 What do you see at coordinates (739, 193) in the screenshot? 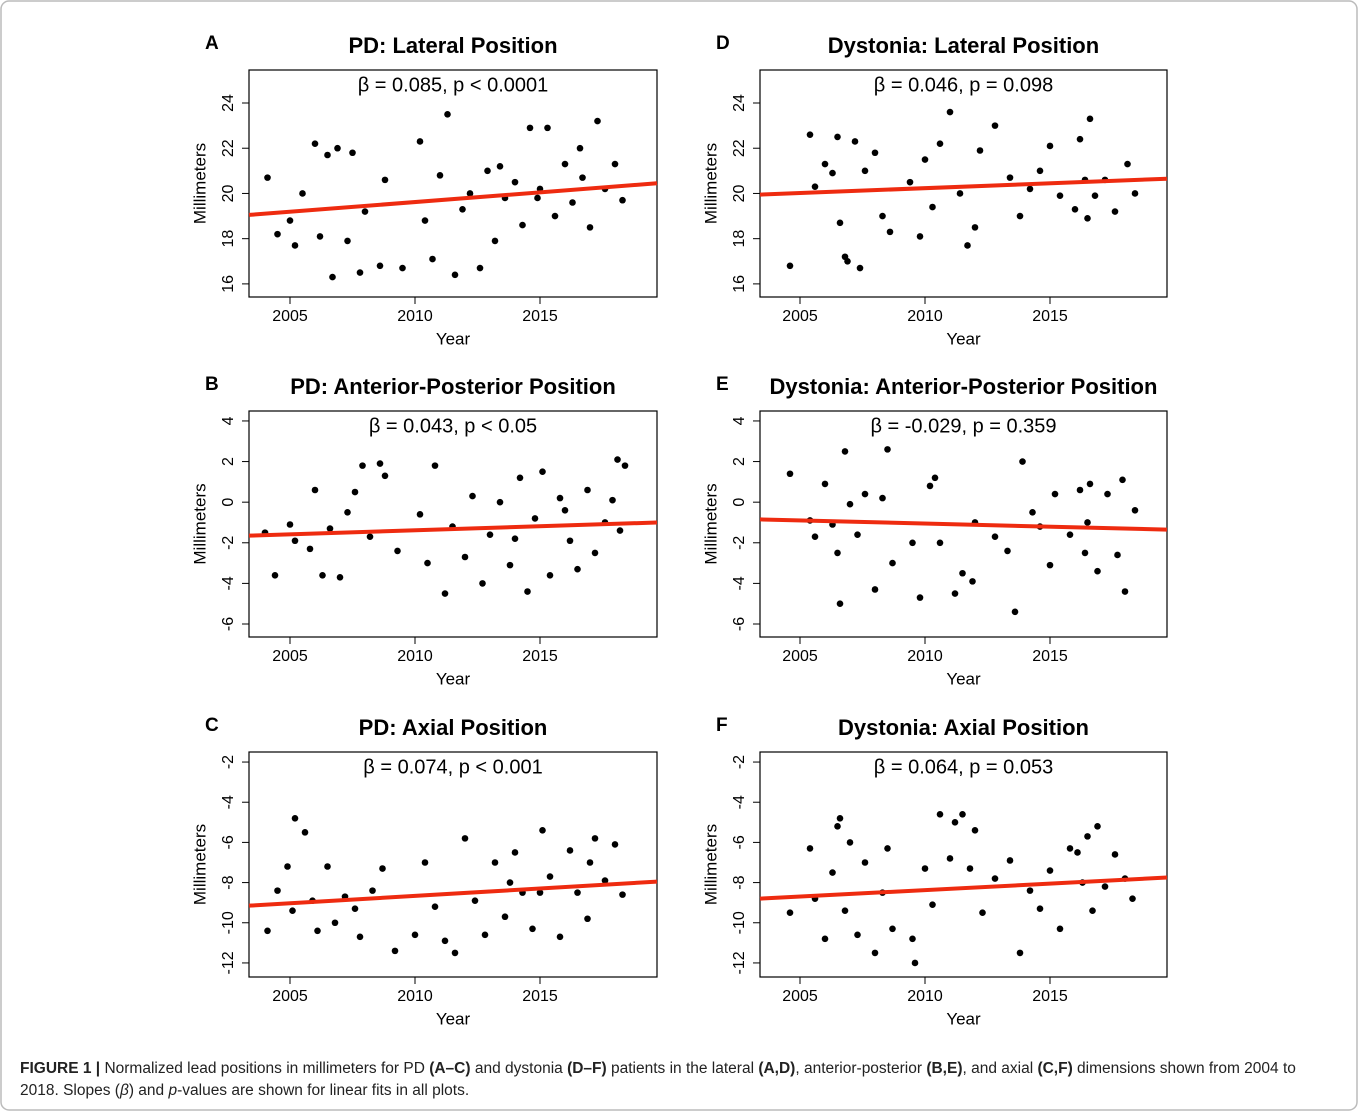
I see `y-tick-label: 20` at bounding box center [739, 193].